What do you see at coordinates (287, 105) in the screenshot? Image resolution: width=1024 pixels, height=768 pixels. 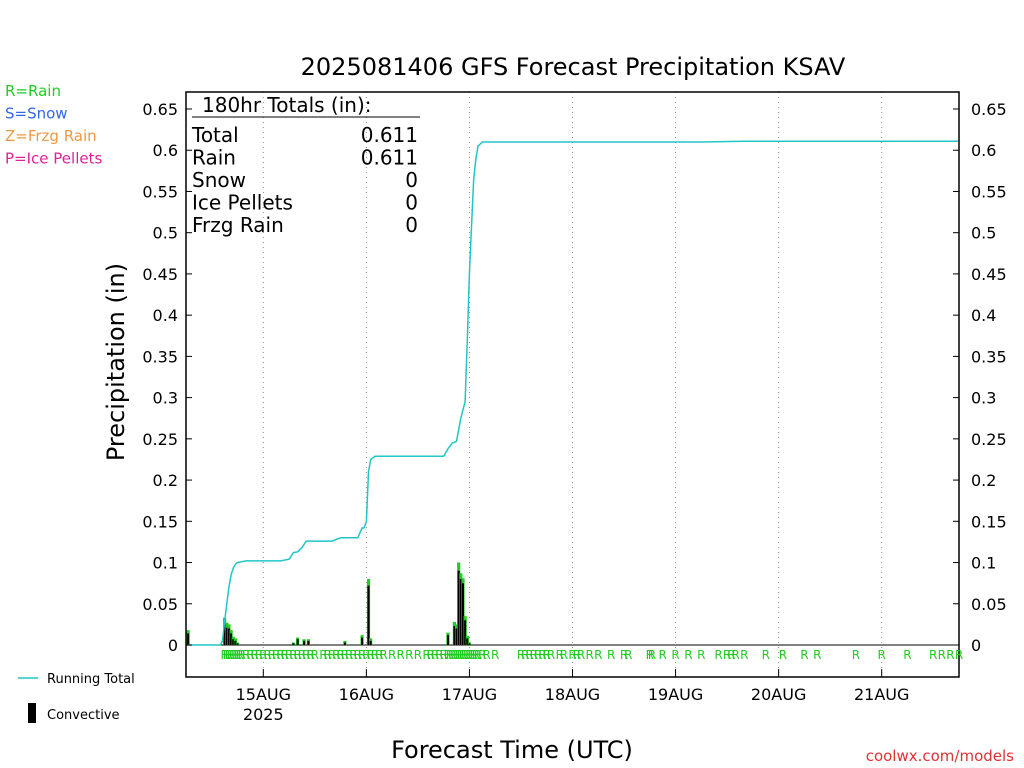 I see `totals-header: 180hr Totals (in):` at bounding box center [287, 105].